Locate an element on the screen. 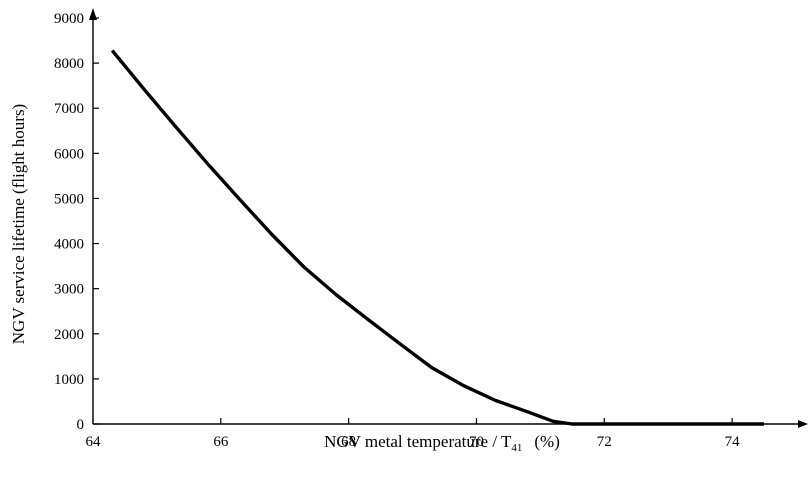 The image size is (809, 481). y-axis-arrow is located at coordinates (93, 14).